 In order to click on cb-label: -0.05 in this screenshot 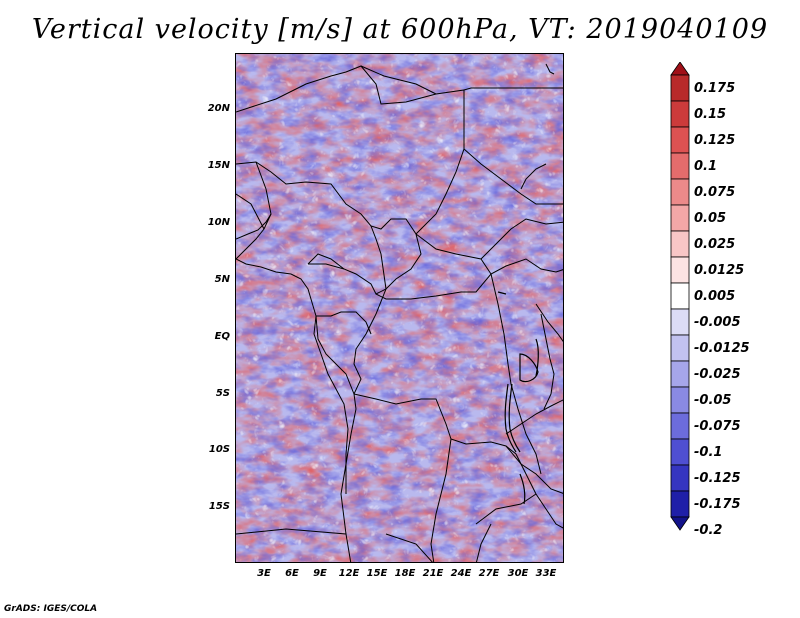, I will do `click(713, 400)`.